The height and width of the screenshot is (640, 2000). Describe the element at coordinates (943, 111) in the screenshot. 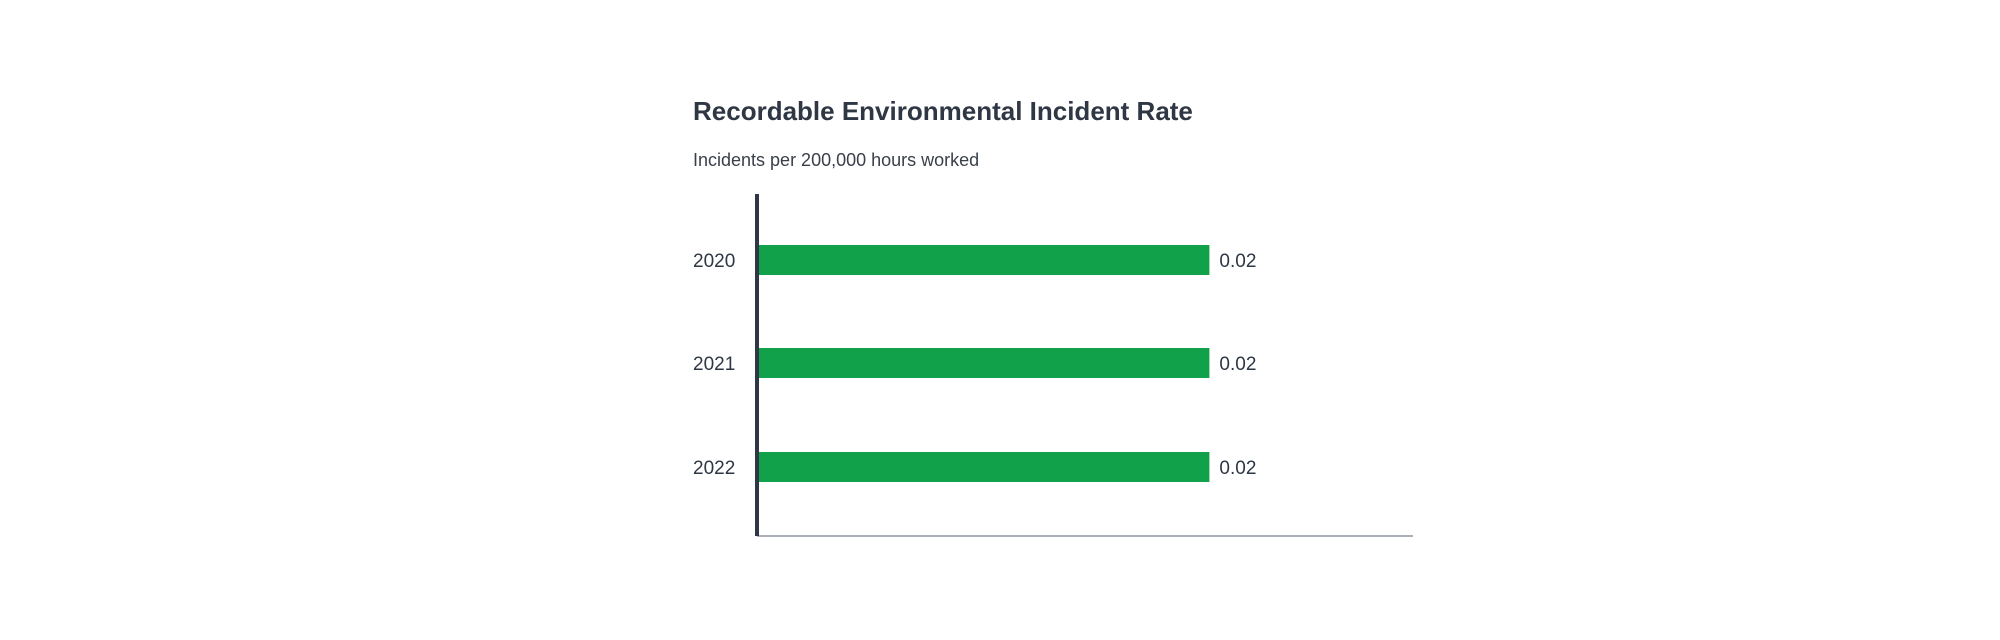

I see `chart-title: Recordable Environmental Incident Rate` at that location.